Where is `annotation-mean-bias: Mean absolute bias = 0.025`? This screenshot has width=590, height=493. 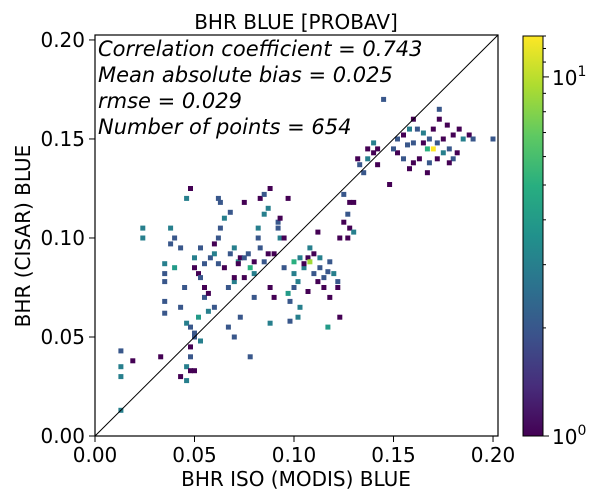 annotation-mean-bias: Mean absolute bias = 0.025 is located at coordinates (245, 75).